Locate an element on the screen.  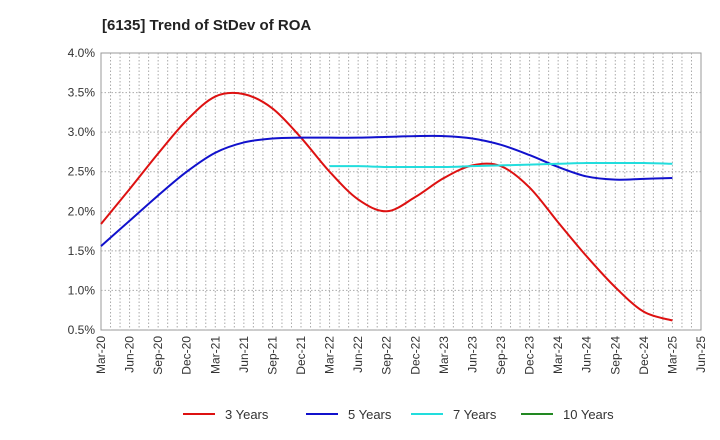
x-tick-label: Jun-20 is located at coordinates (130, 354).